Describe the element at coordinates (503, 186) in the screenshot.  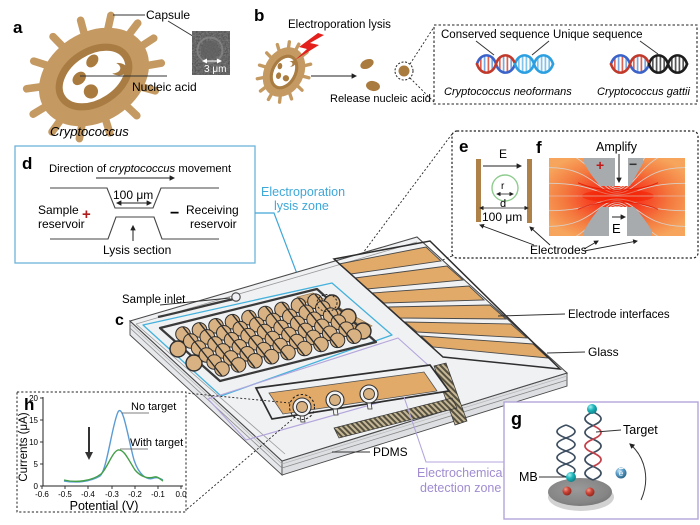
I see `svg-text: r` at that location.